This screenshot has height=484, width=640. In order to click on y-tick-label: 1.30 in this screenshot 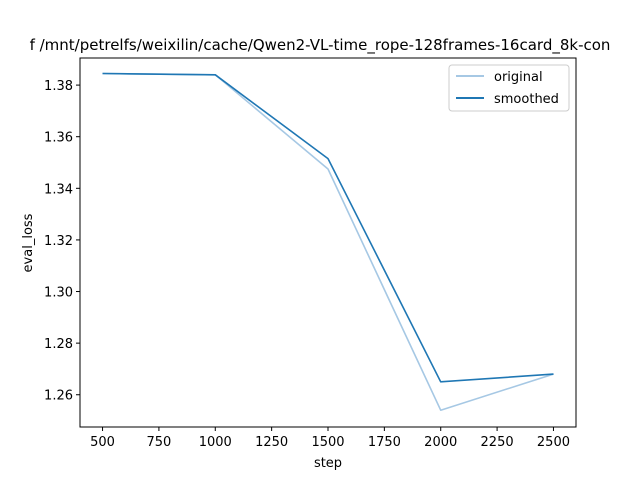, I will do `click(58, 293)`.